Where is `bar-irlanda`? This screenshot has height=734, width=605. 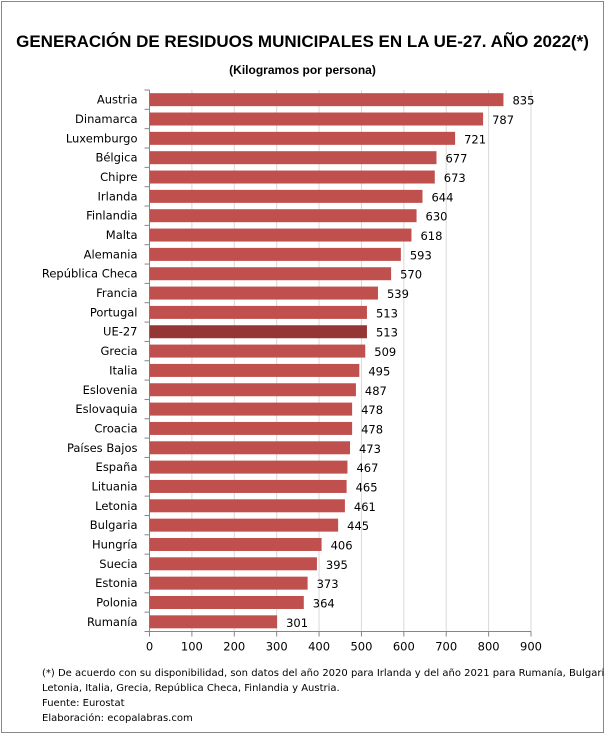
bar-irlanda is located at coordinates (286, 196).